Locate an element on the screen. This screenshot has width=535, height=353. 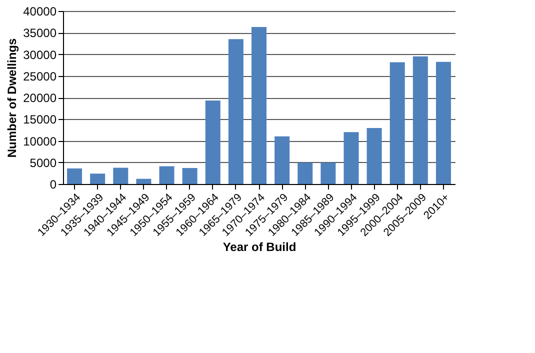
y-tick-label: 20000 is located at coordinates (40, 98).